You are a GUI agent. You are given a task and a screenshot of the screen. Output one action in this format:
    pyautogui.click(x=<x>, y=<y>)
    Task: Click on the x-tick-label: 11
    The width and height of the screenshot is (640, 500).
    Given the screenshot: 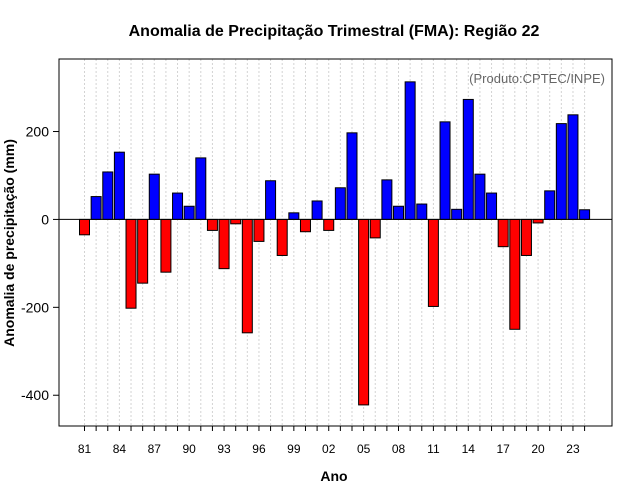 What is the action you would take?
    pyautogui.click(x=433, y=449)
    